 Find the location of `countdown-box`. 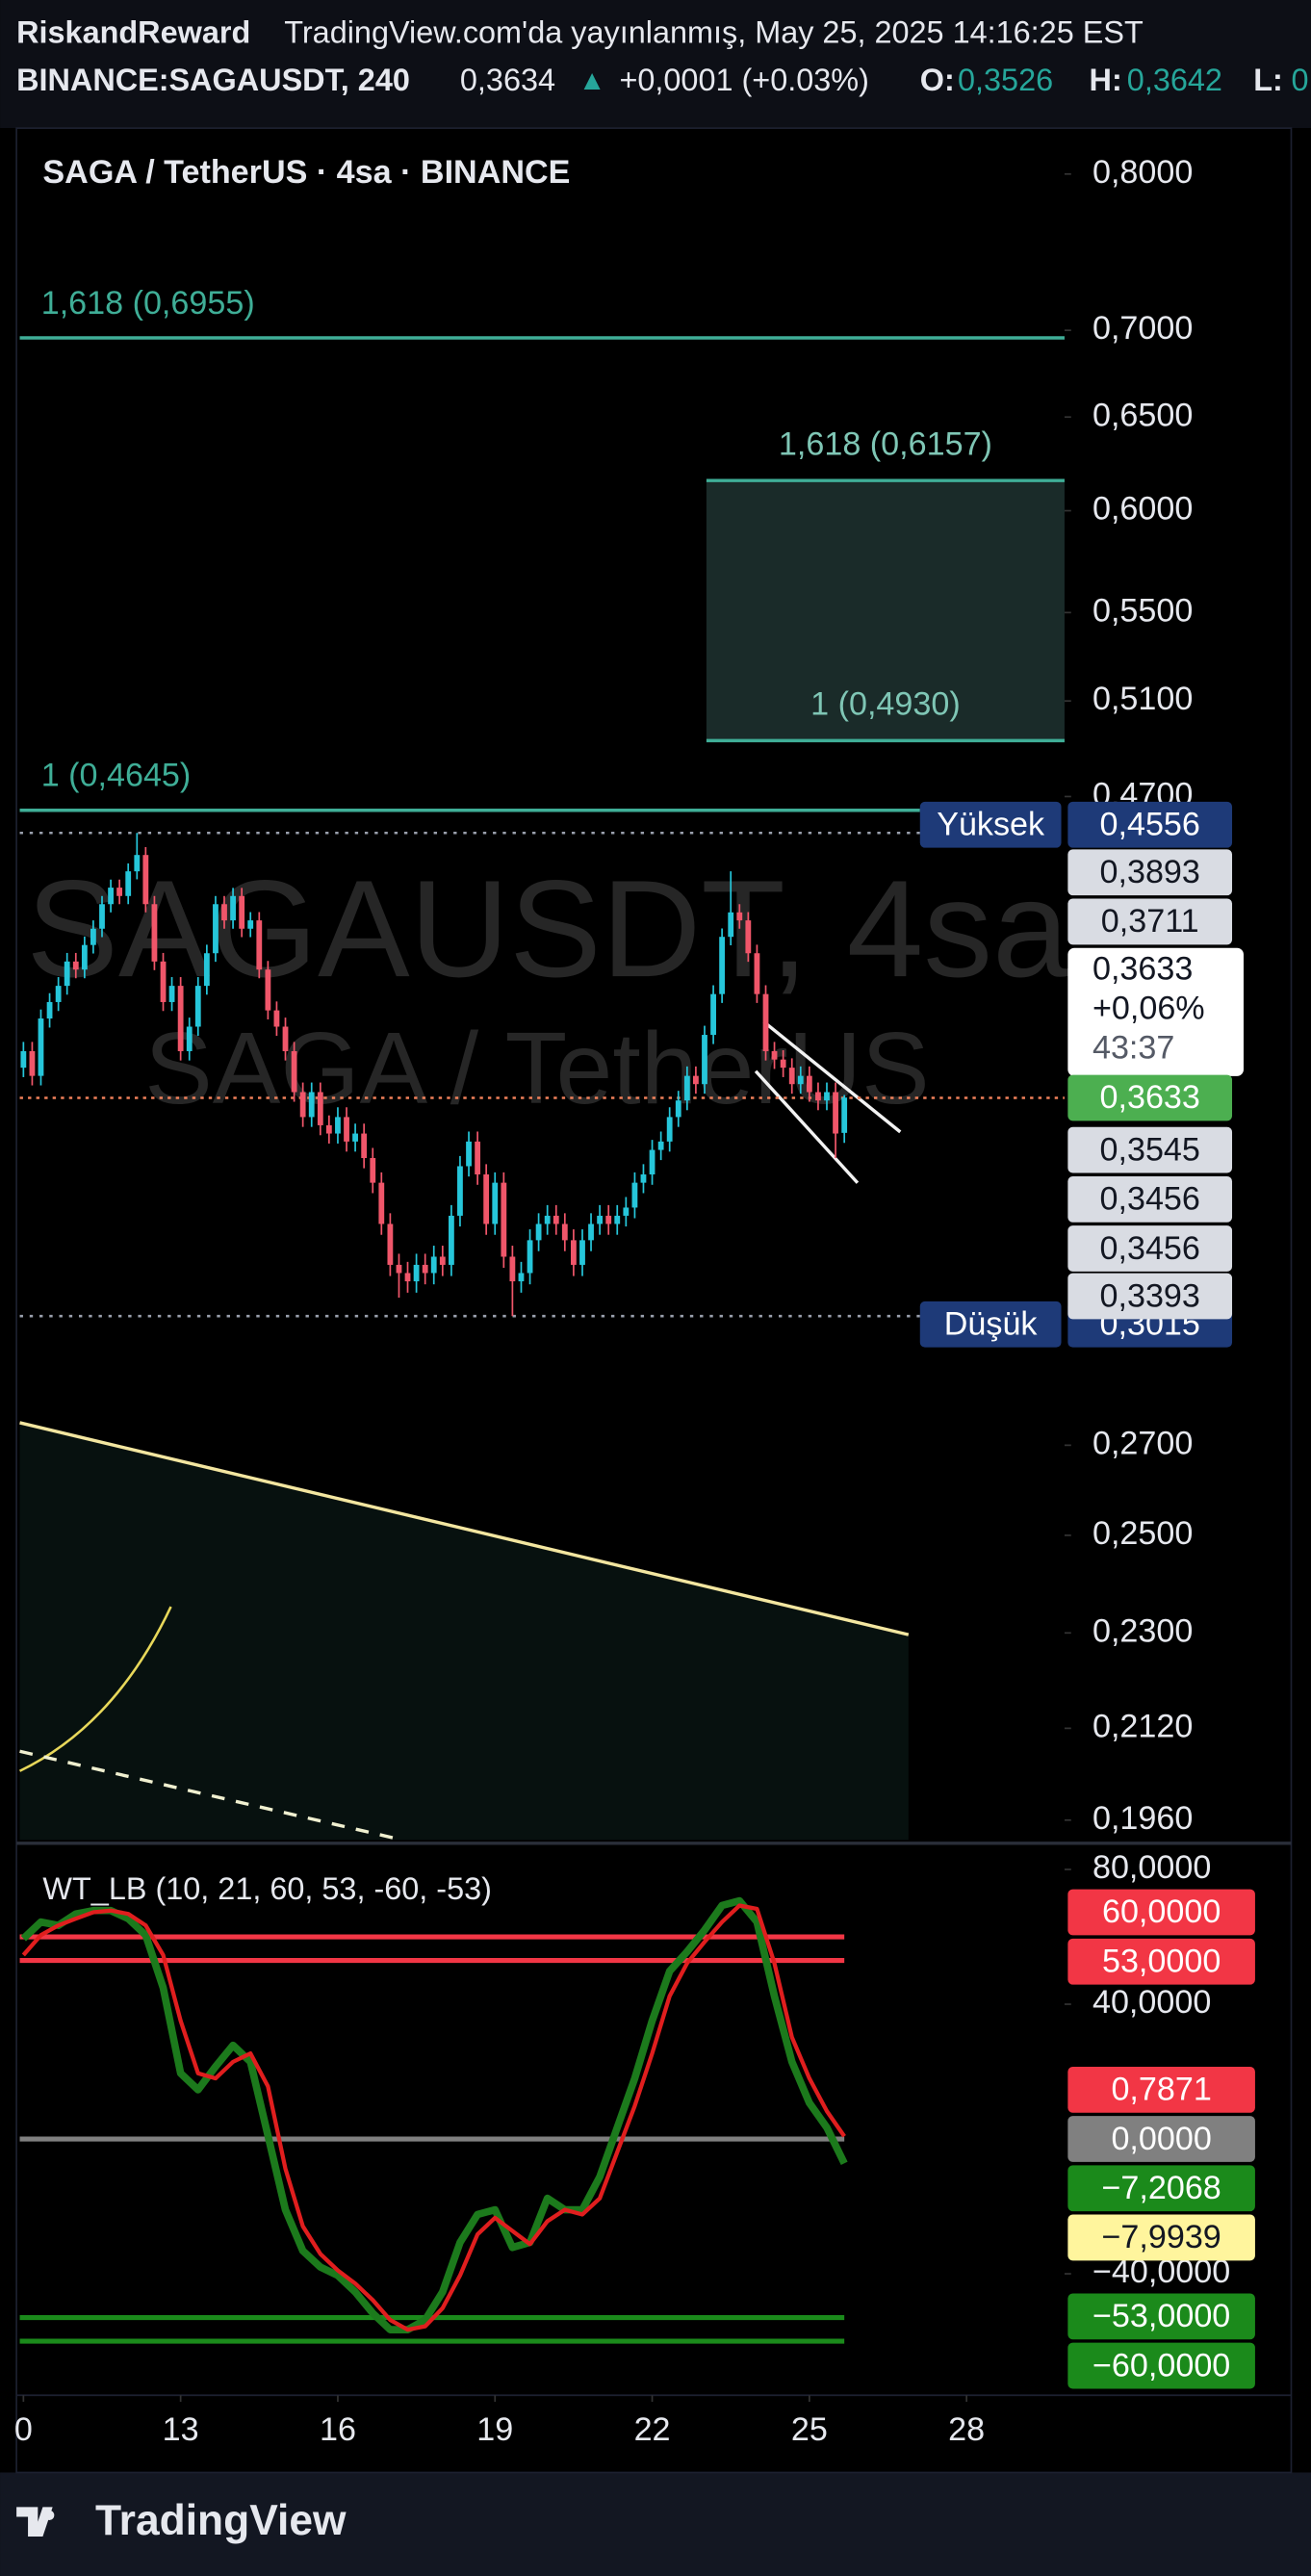

countdown-box is located at coordinates (1155, 1012).